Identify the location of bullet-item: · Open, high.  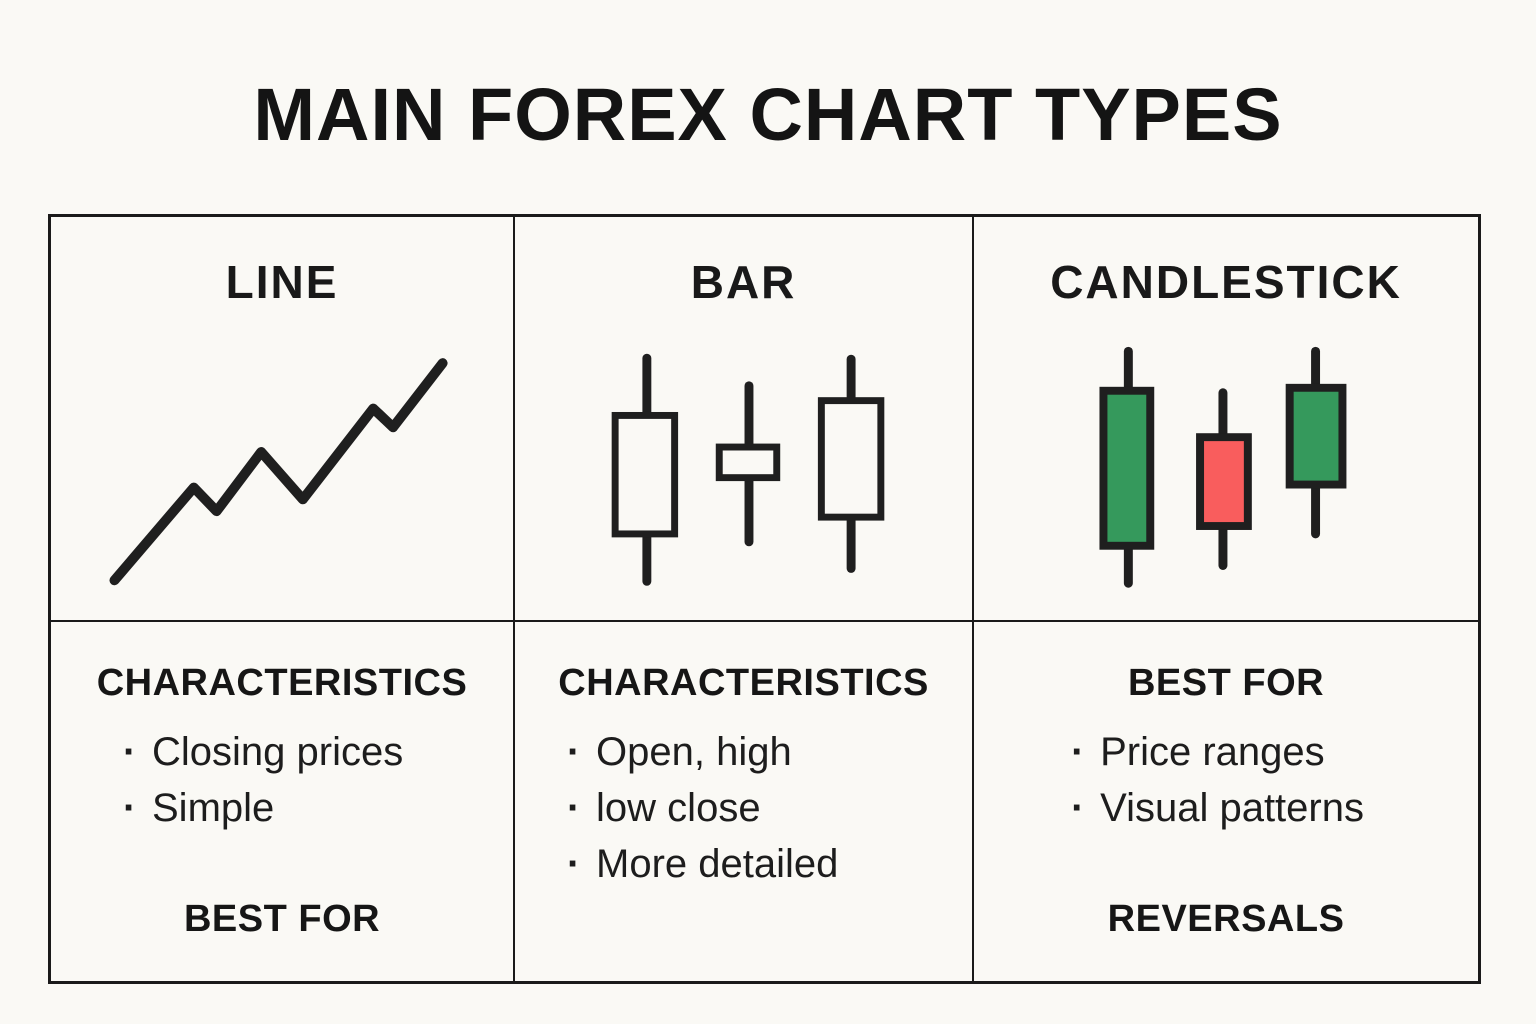
(769, 752).